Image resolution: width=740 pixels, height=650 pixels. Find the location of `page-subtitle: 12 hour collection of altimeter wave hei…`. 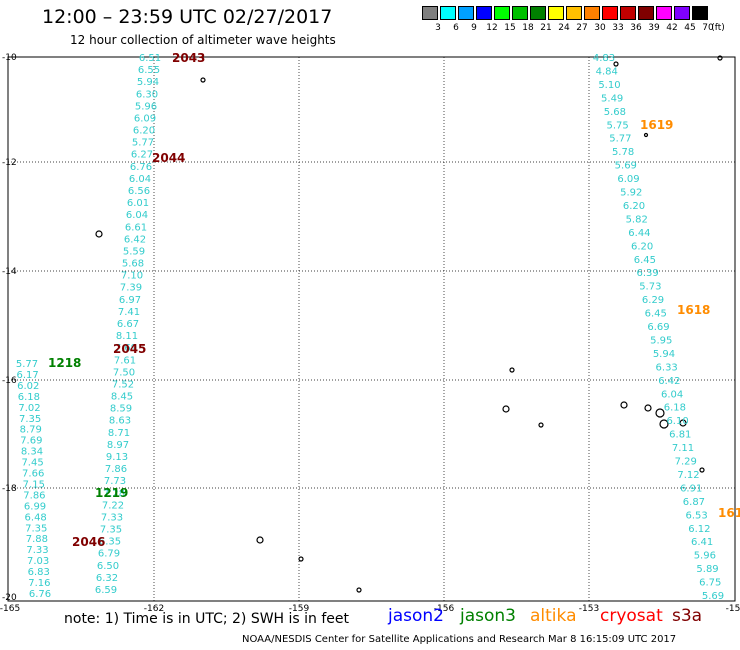

page-subtitle: 12 hour collection of altimeter wave hei… is located at coordinates (203, 40).